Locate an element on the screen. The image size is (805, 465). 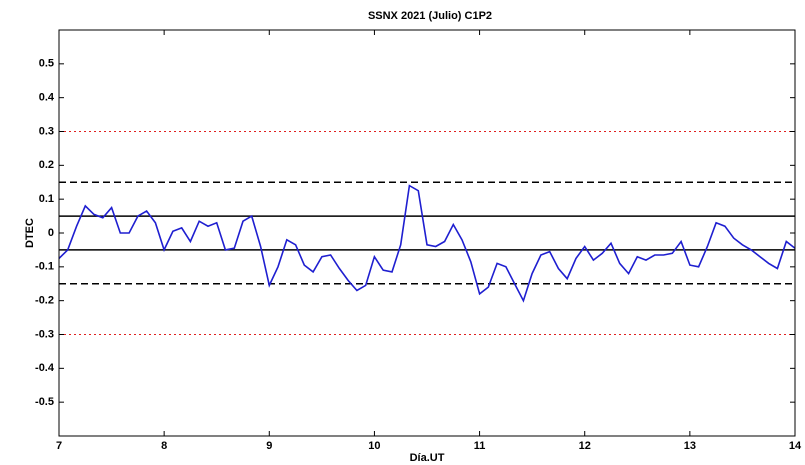
x-tick-label: 12 is located at coordinates (585, 446).